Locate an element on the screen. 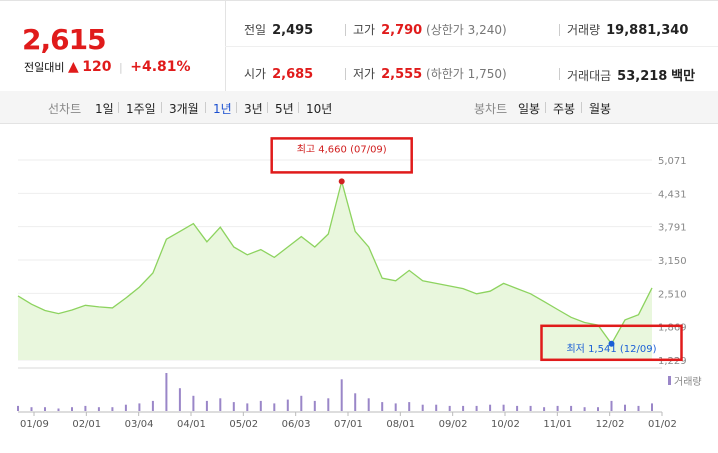 The width and height of the screenshot is (718, 453). y-tick-label: 3,791 is located at coordinates (672, 228).